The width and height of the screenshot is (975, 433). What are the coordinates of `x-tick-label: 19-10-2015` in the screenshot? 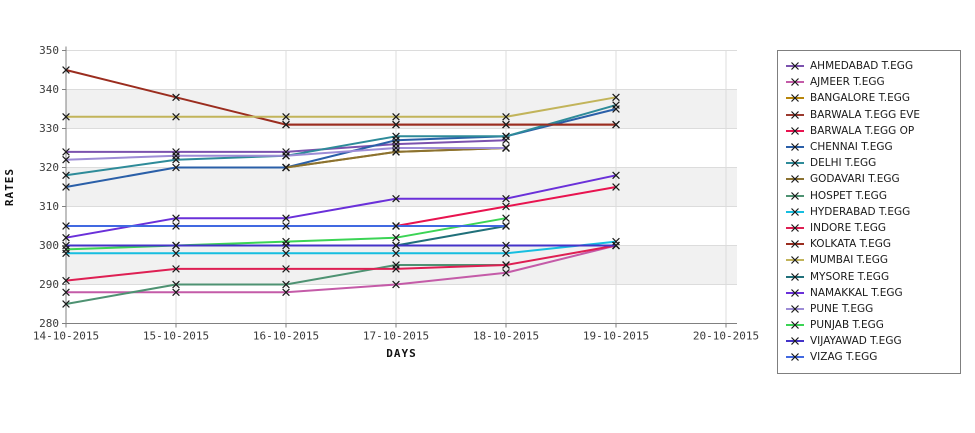 It's located at (616, 336).